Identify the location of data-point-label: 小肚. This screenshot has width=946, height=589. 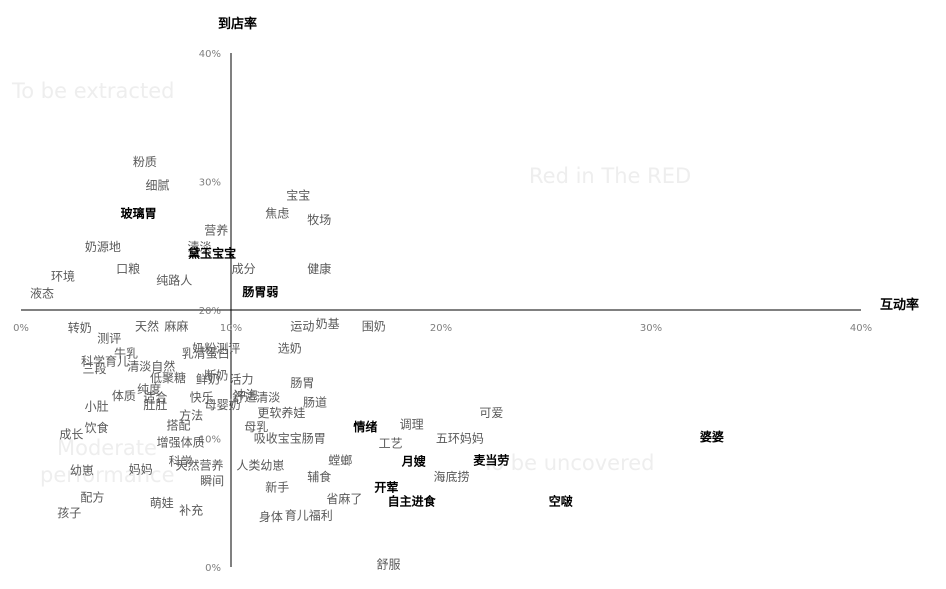
(97, 405).